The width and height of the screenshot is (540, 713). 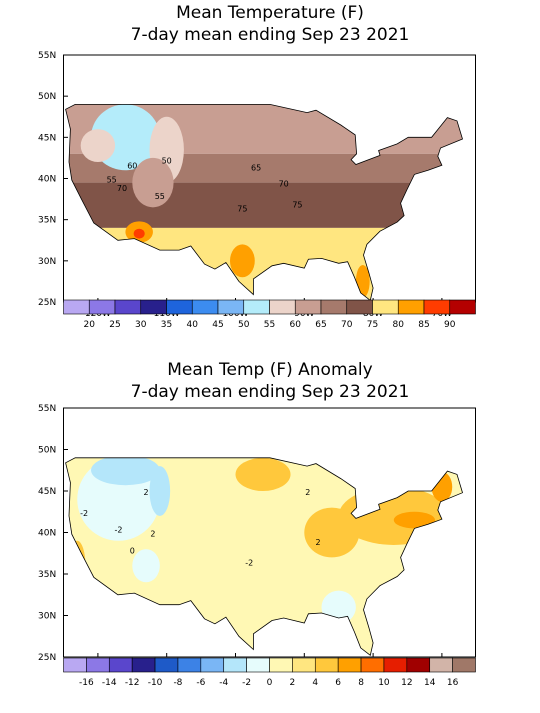 What do you see at coordinates (86, 683) in the screenshot?
I see `legend-label: -16` at bounding box center [86, 683].